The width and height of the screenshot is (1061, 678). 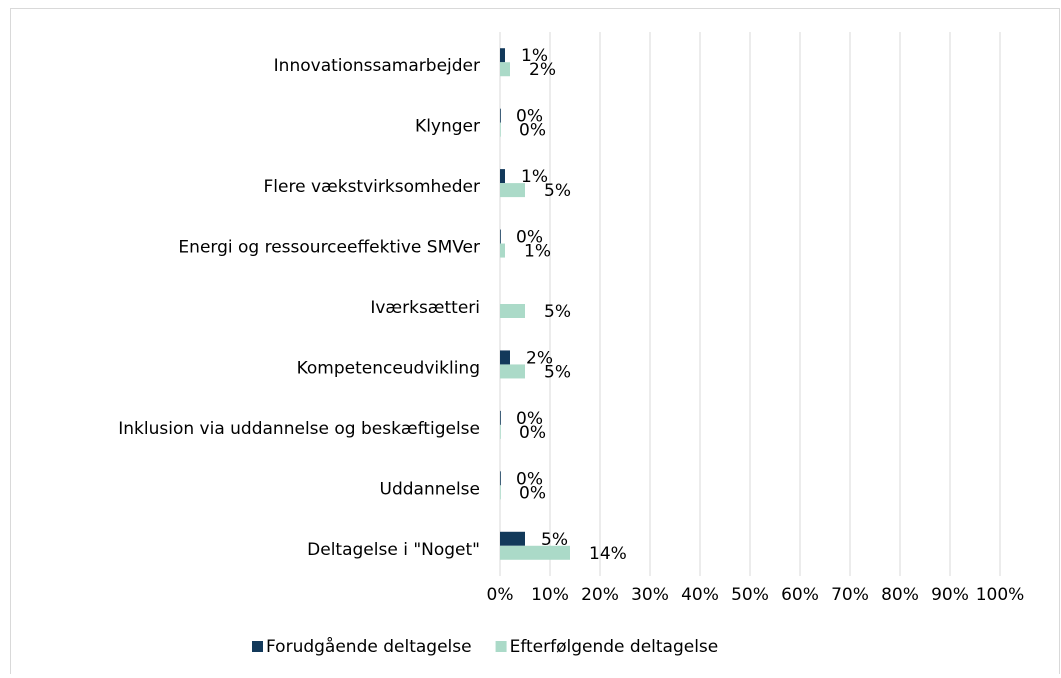 What do you see at coordinates (750, 595) in the screenshot?
I see `x-tick-label: 50%` at bounding box center [750, 595].